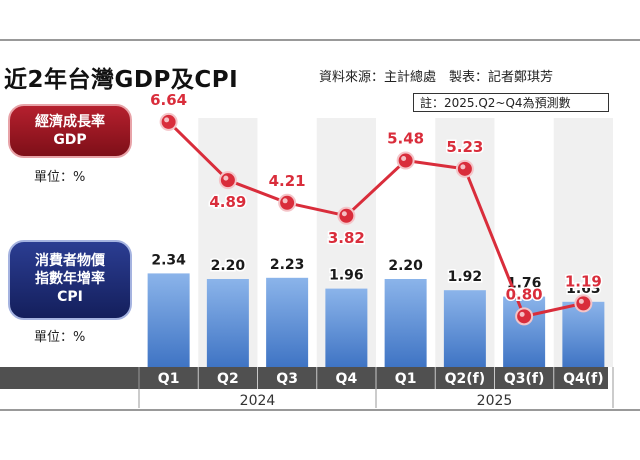  Describe the element at coordinates (228, 379) in the screenshot. I see `category-label-1: Q2` at that location.